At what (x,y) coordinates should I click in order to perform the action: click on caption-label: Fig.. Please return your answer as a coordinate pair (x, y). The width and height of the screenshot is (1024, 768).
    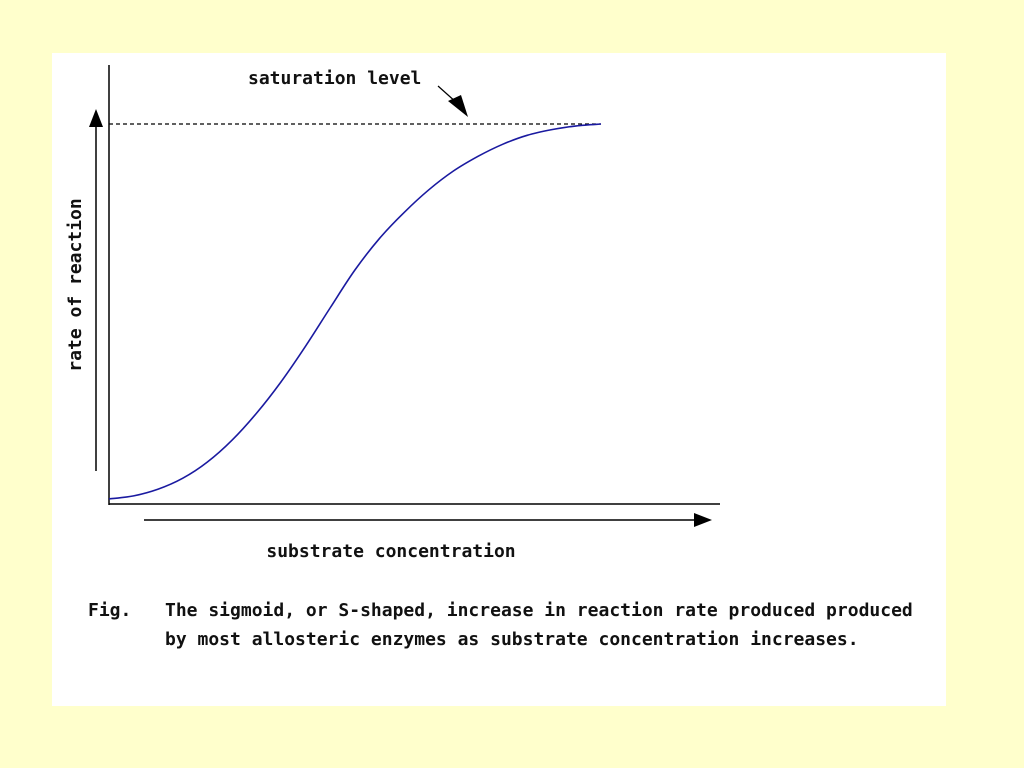
    Looking at the image, I should click on (110, 610).